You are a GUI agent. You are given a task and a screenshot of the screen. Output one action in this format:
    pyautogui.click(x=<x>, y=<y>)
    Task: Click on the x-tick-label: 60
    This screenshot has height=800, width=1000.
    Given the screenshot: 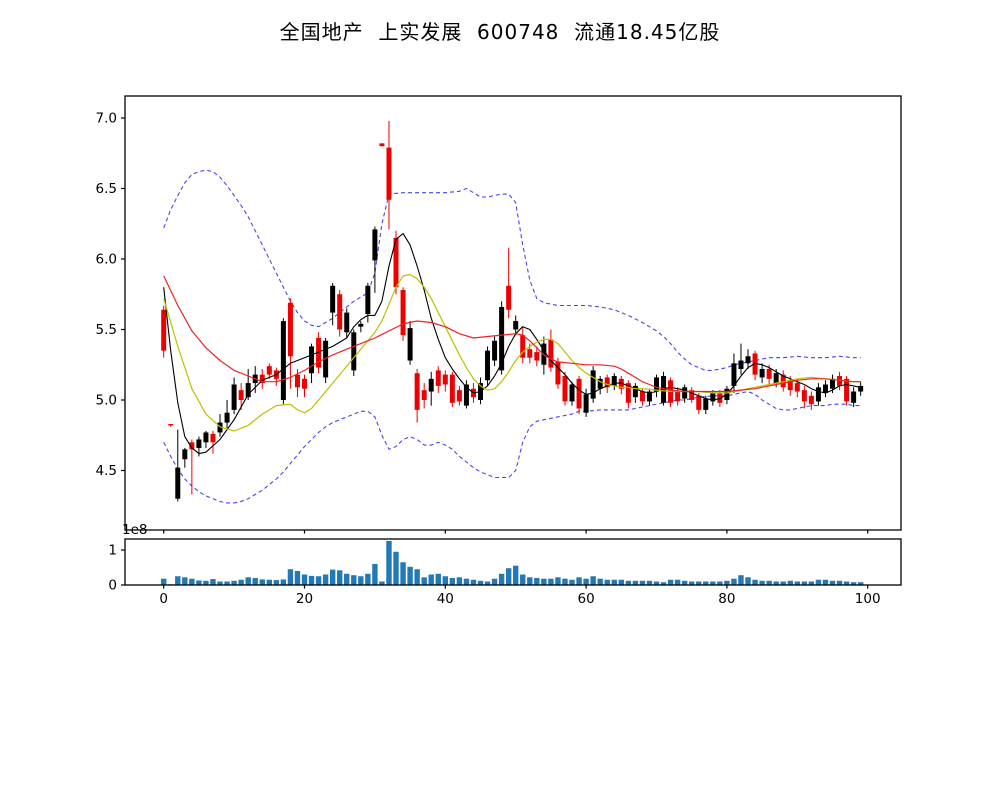 What is the action you would take?
    pyautogui.click(x=586, y=599)
    